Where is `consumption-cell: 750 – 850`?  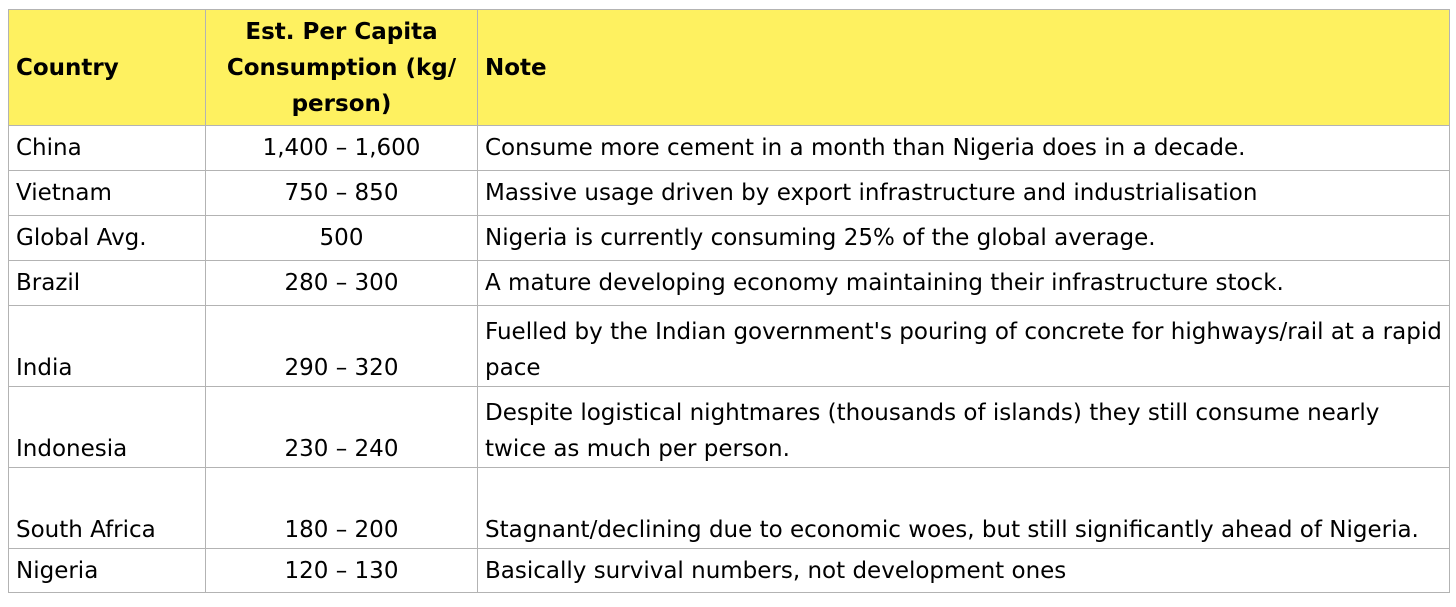
consumption-cell: 750 – 850 is located at coordinates (341, 193).